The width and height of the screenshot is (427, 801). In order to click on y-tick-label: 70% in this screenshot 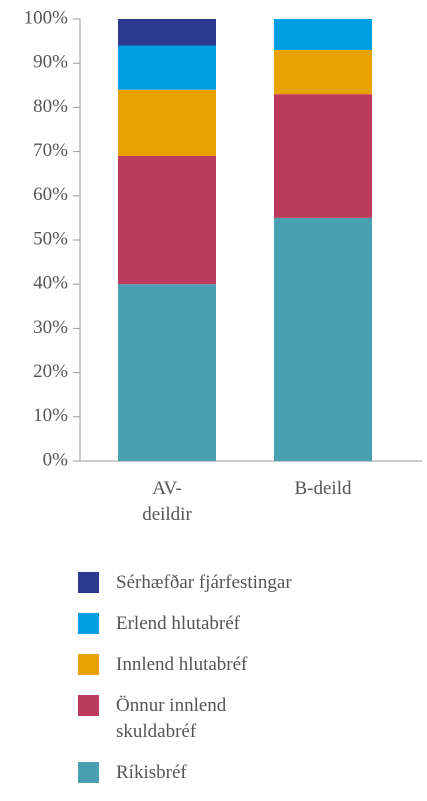, I will do `click(50, 150)`.